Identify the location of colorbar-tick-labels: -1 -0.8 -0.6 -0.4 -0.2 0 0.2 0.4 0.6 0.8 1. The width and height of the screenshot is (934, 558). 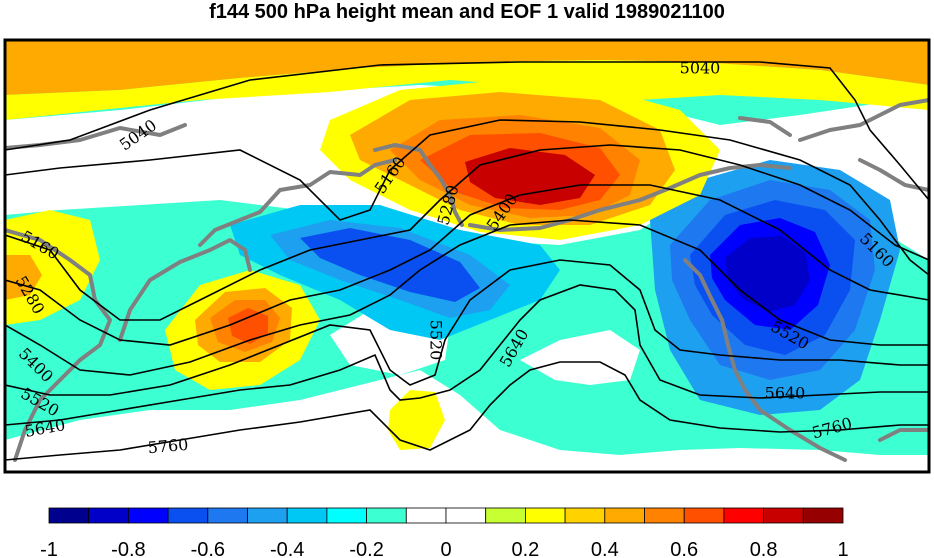
(444, 548).